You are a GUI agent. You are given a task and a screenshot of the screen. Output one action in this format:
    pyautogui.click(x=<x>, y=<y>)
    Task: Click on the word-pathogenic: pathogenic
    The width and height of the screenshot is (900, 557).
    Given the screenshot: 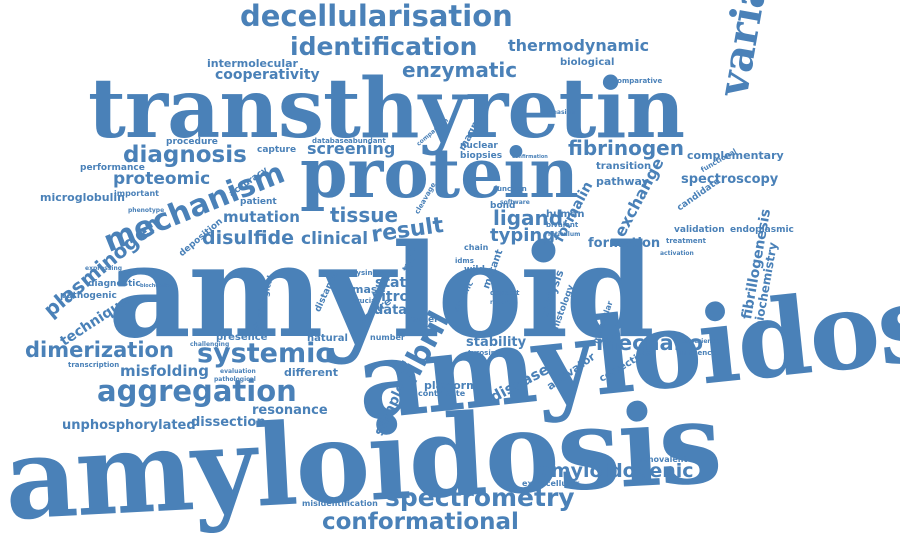 What is the action you would take?
    pyautogui.click(x=88, y=296)
    